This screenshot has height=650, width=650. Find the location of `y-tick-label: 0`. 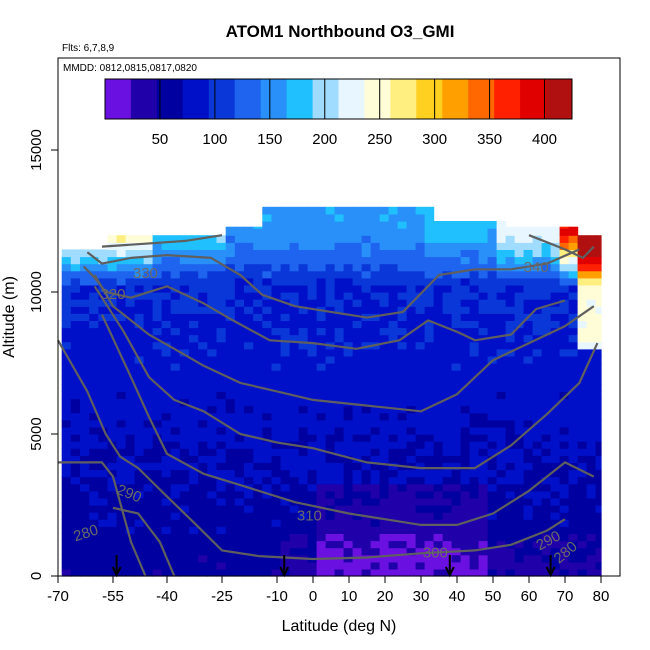

y-tick-label: 0 is located at coordinates (36, 576).